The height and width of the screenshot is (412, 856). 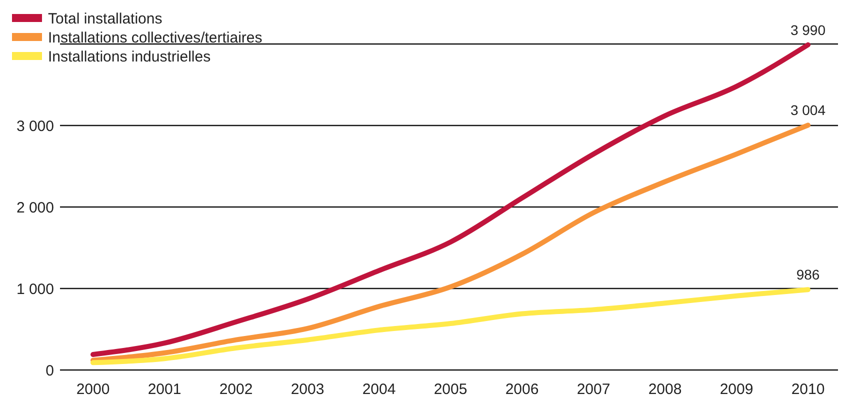 What do you see at coordinates (236, 389) in the screenshot?
I see `x-tick-label: 2002` at bounding box center [236, 389].